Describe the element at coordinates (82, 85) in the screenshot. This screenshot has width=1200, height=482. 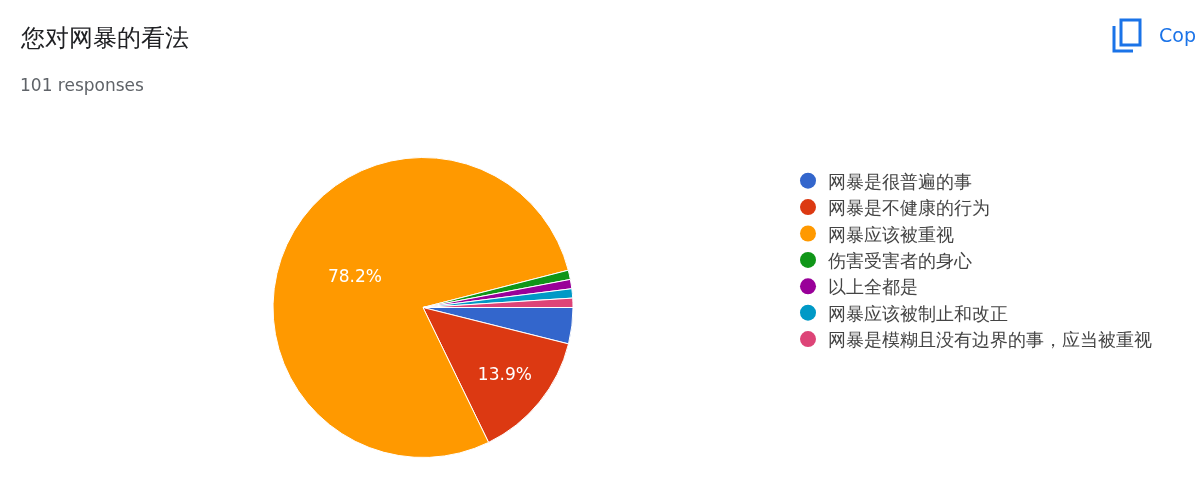
I see `text: 101 responses` at that location.